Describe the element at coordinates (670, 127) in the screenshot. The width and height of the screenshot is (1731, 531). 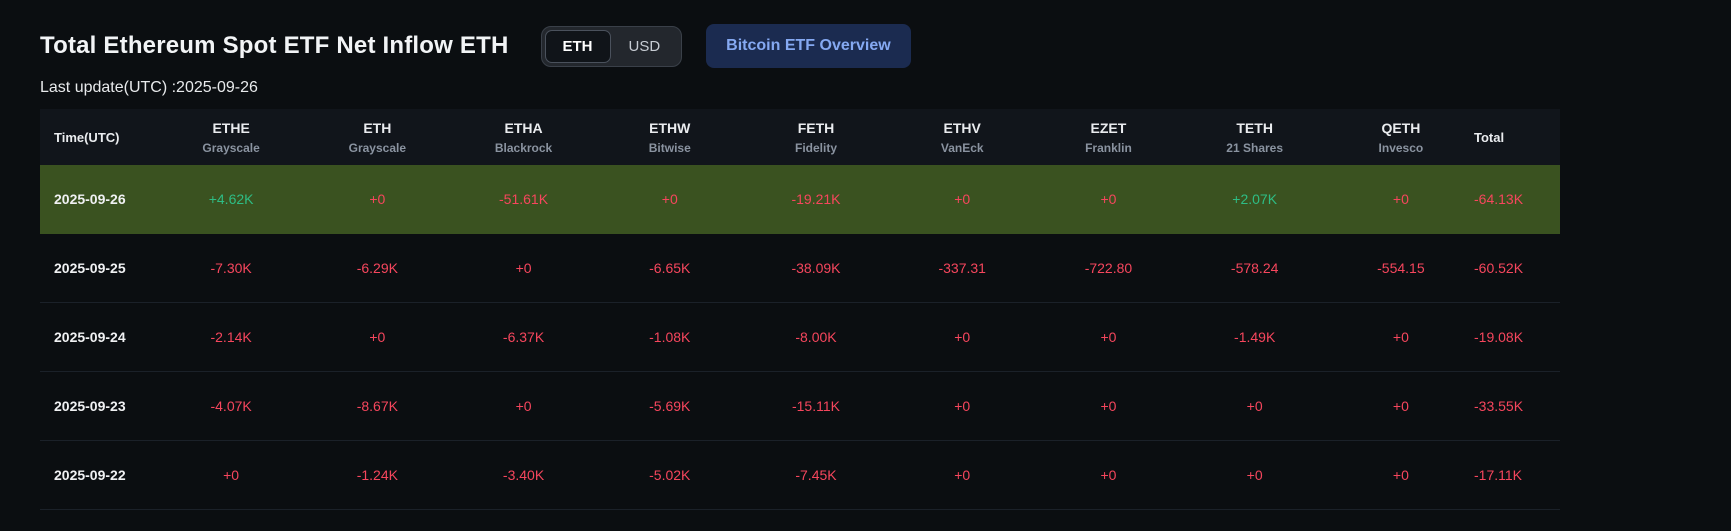
I see `column-ticker-label: ETHW` at that location.